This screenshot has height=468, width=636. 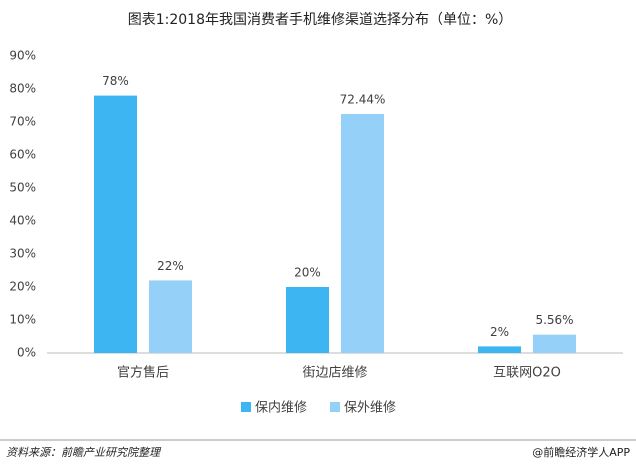 I want to click on y-tick-label: 40%, so click(x=22, y=221).